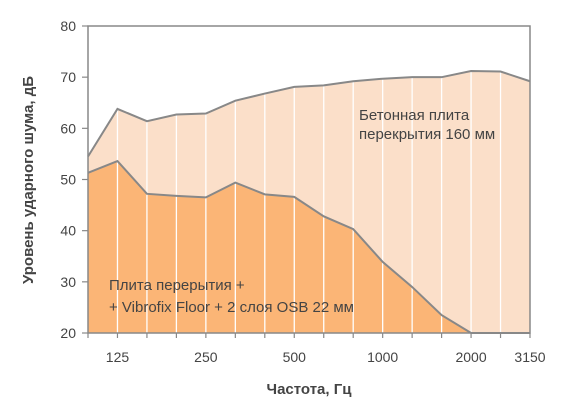  I want to click on annotation-vibrofix-line2: + Vibrofix Floor + 2 слоя OSB 22 мм, so click(231, 307).